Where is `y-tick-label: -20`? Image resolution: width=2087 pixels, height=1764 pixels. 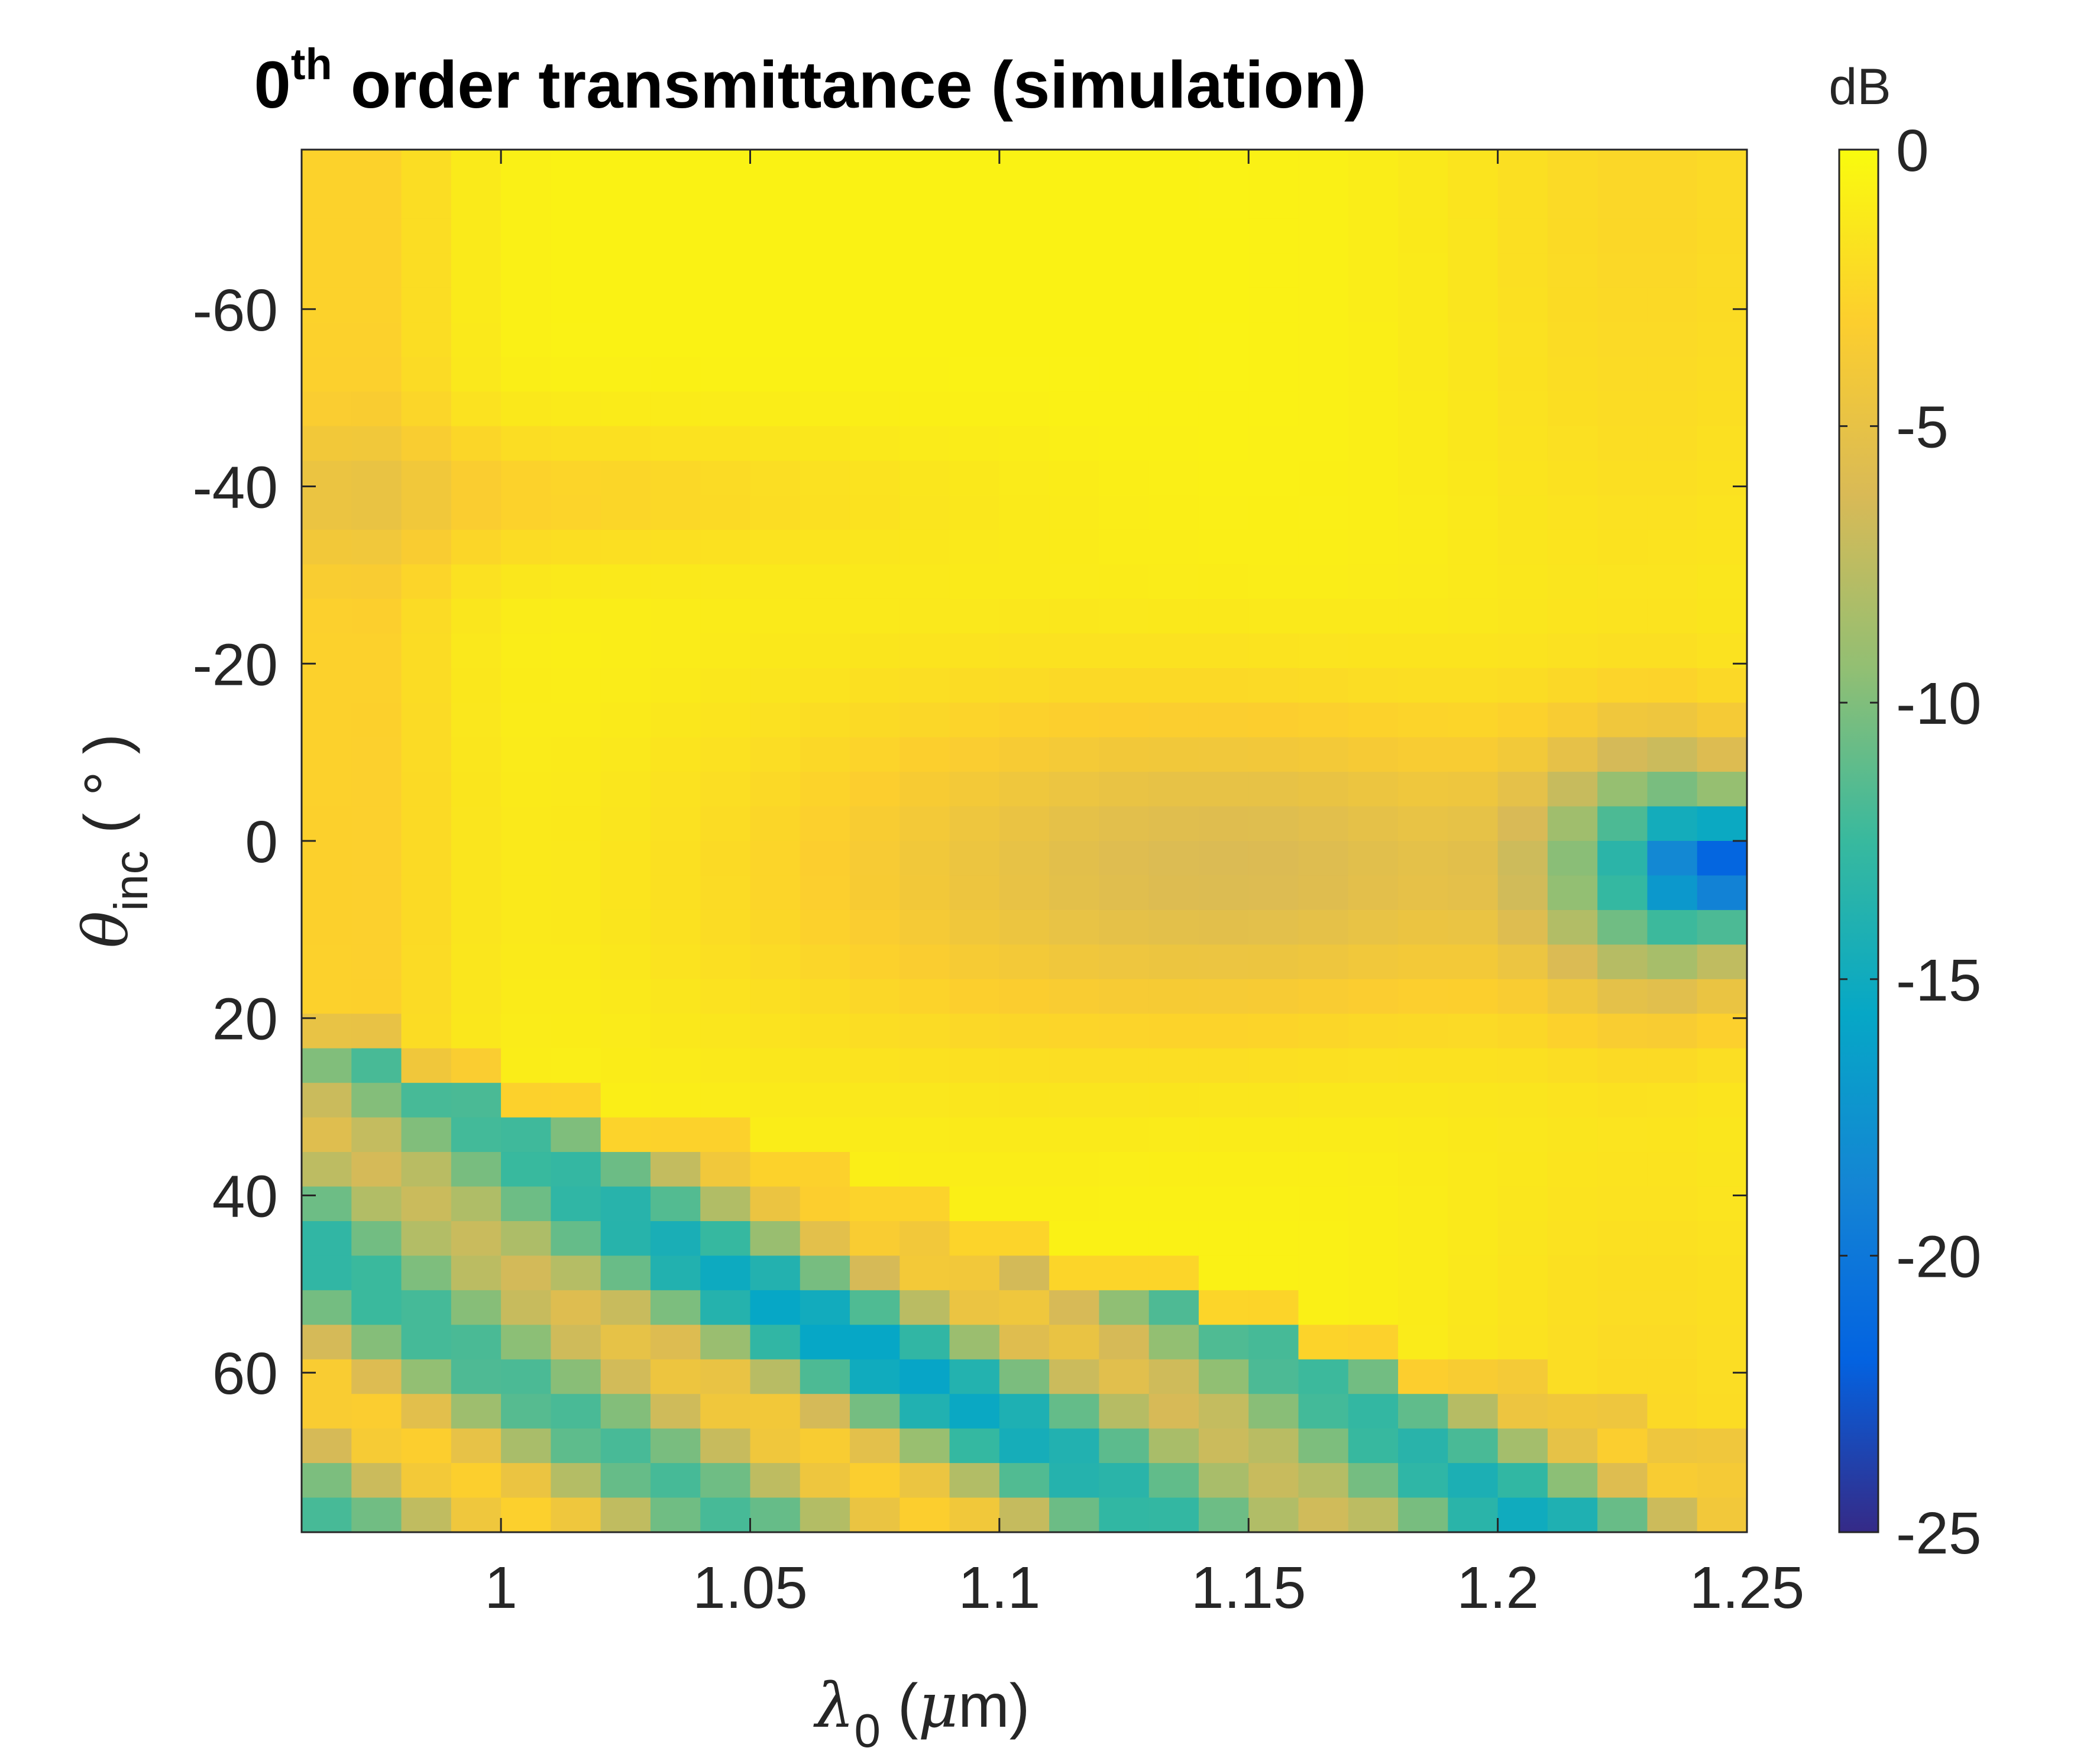 y-tick-label: -20 is located at coordinates (235, 665).